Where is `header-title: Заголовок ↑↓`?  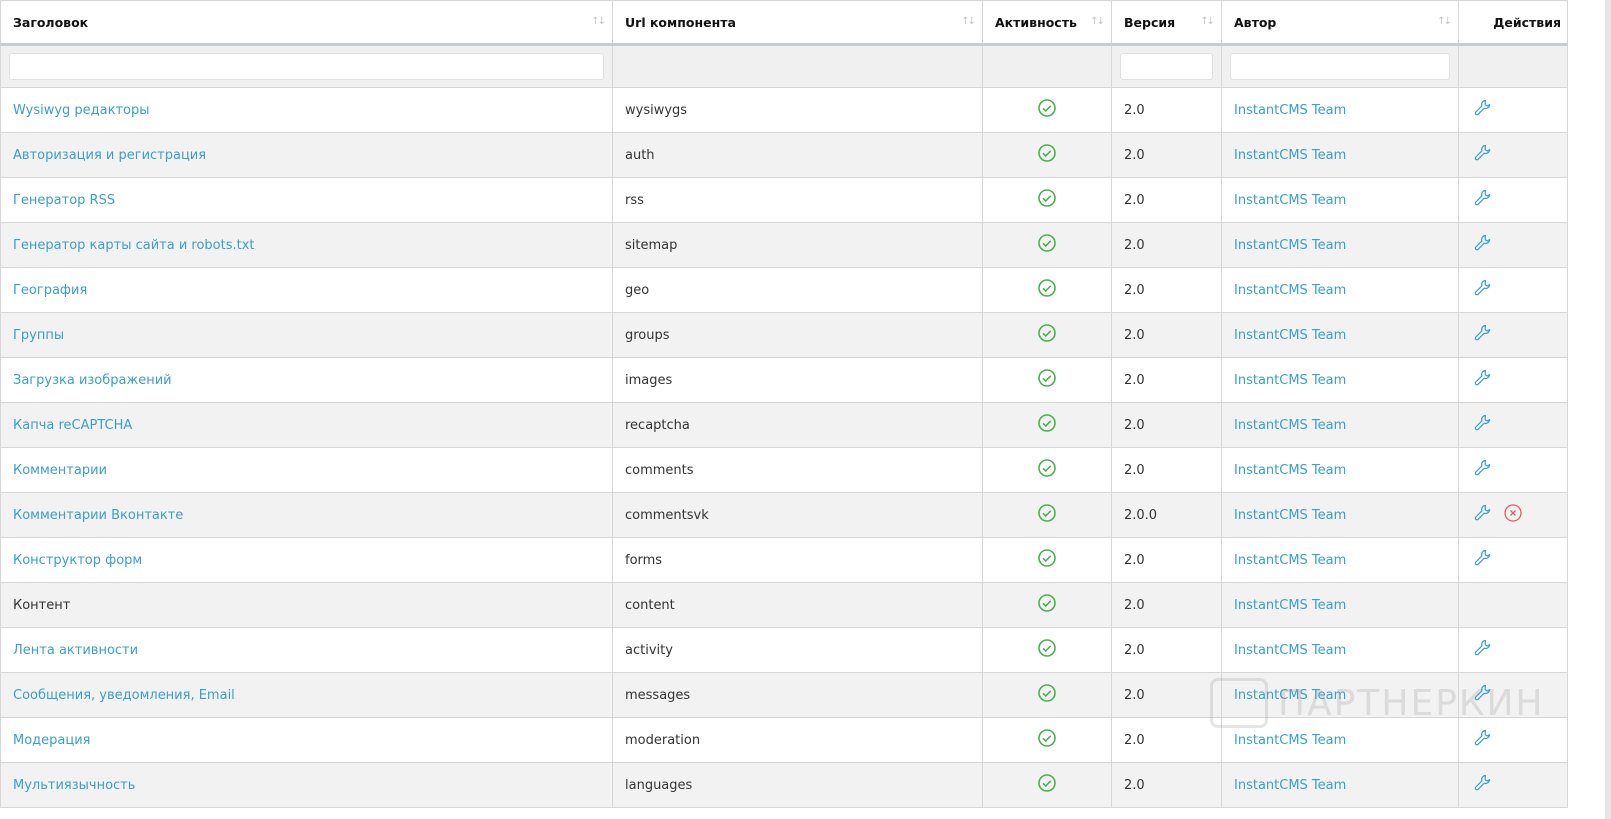 header-title: Заголовок ↑↓ is located at coordinates (306, 23).